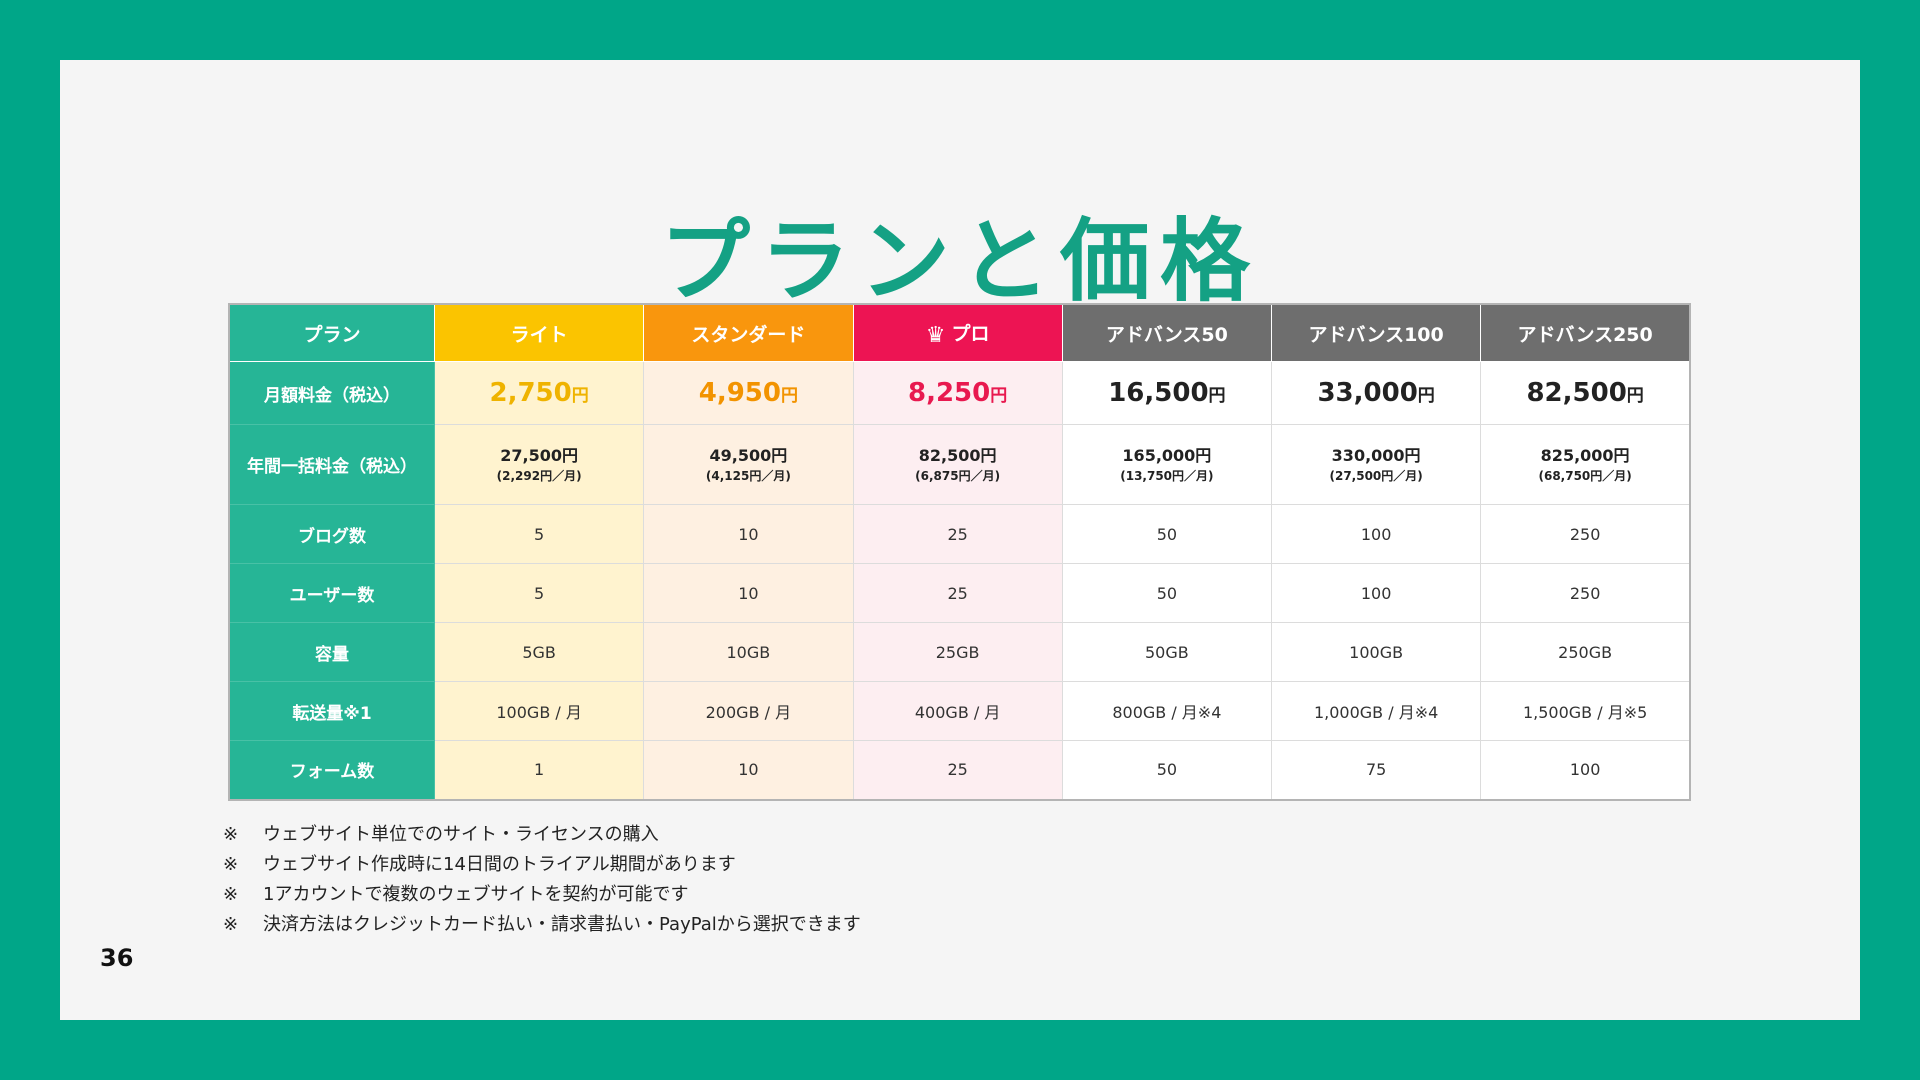 The height and width of the screenshot is (1080, 1920). Describe the element at coordinates (1376, 475) in the screenshot. I see `annual-per-month: (27,500円／月)` at that location.